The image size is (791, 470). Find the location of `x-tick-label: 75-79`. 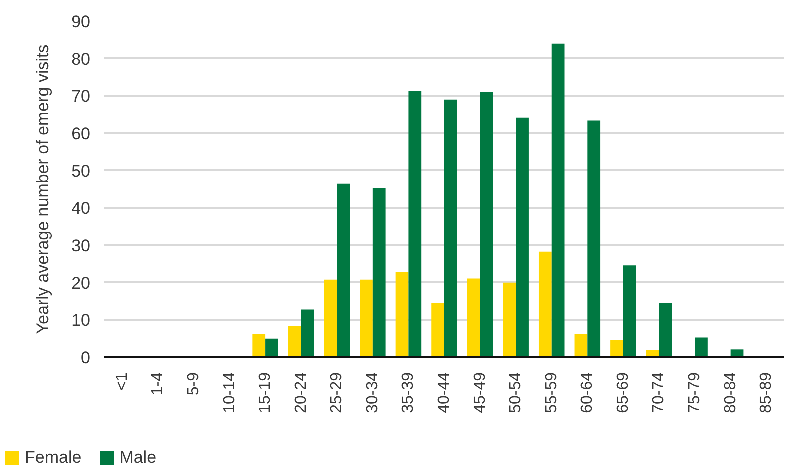

x-tick-label: 75-79 is located at coordinates (695, 393).